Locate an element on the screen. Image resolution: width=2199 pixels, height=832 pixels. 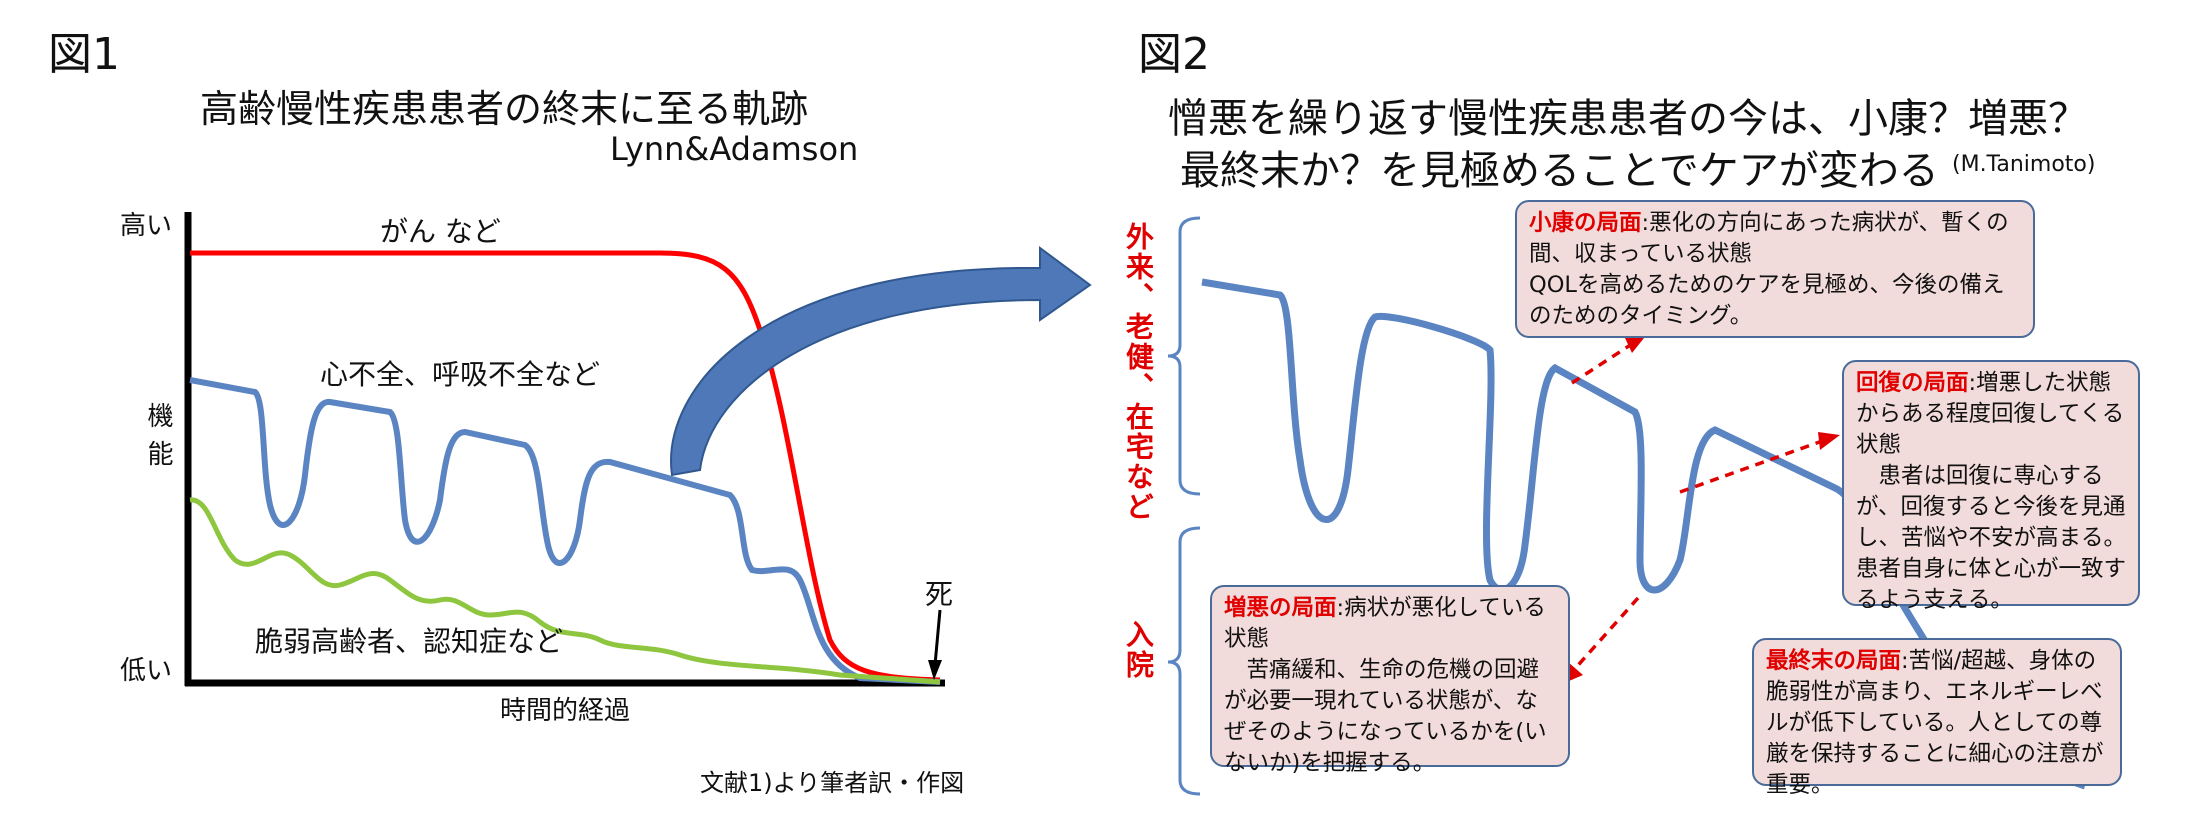
connector-remission is located at coordinates (1603, 362).